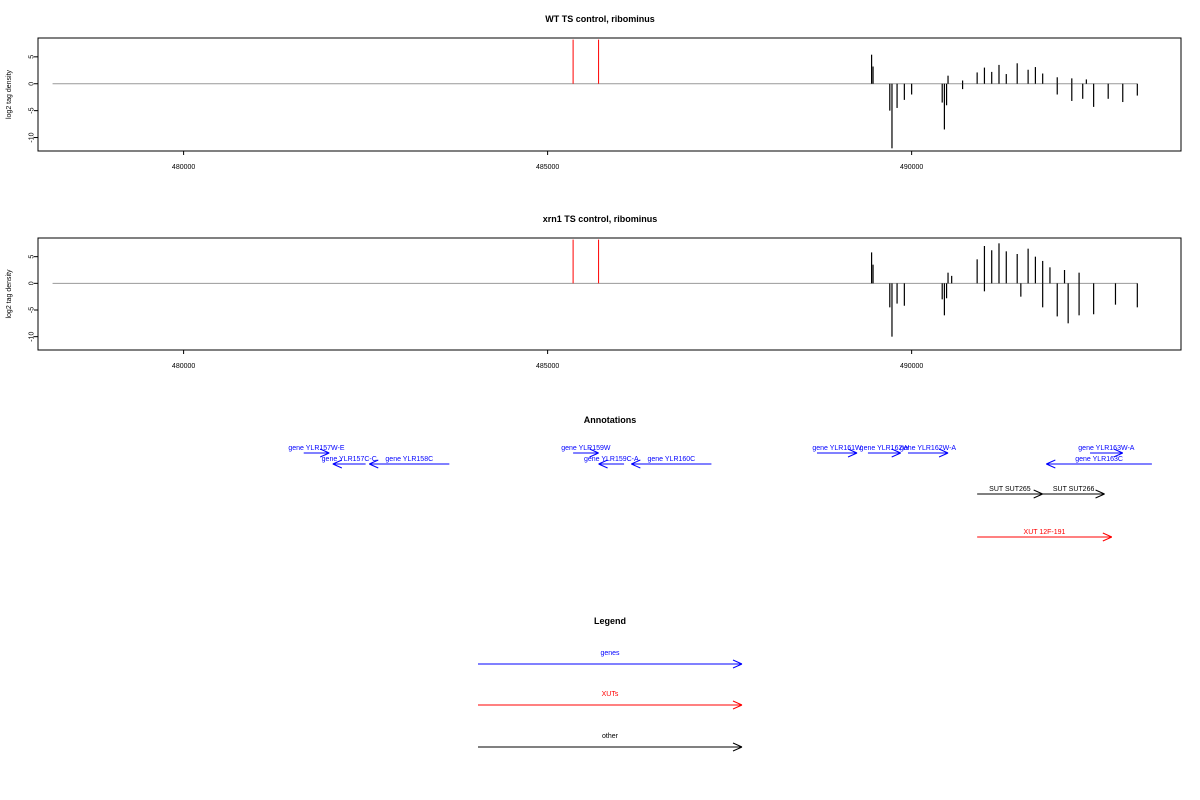 Image resolution: width=1200 pixels, height=800 pixels. I want to click on legend-label: XUTs, so click(610, 694).